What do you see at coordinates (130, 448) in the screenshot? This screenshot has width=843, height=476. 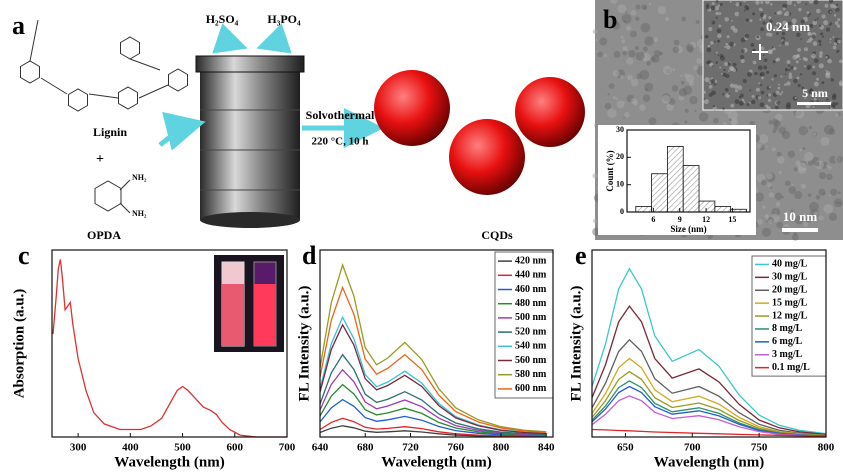 I see `x-tick-label: 400` at bounding box center [130, 448].